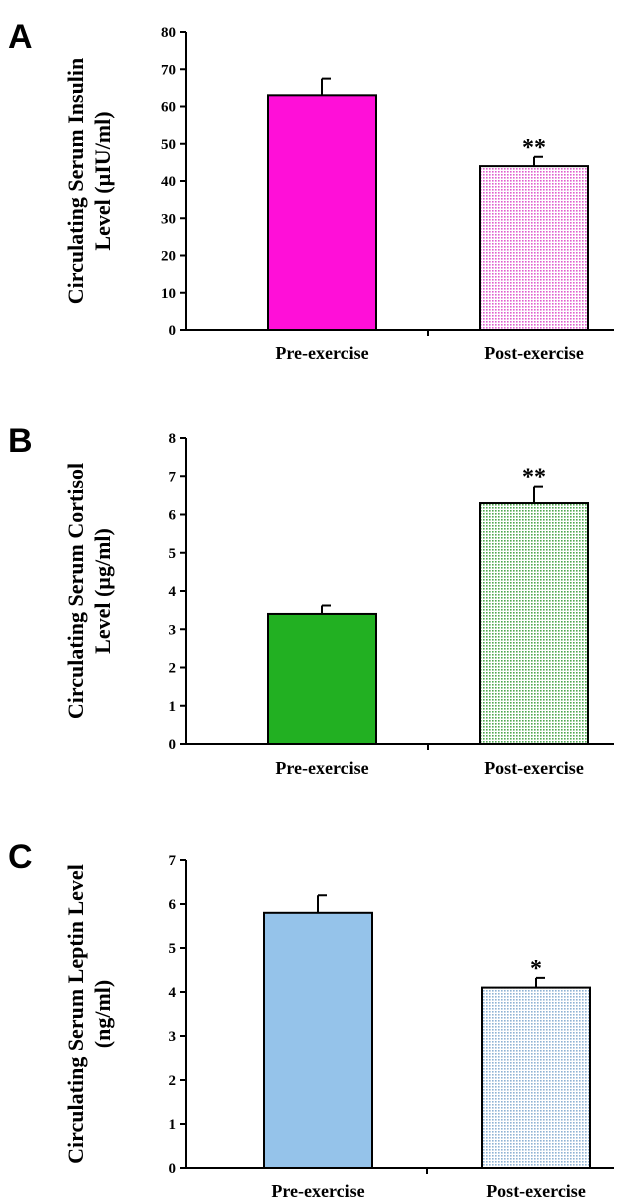  What do you see at coordinates (102, 591) in the screenshot?
I see `y-axis-label-line: Level (µg/ml)` at bounding box center [102, 591].